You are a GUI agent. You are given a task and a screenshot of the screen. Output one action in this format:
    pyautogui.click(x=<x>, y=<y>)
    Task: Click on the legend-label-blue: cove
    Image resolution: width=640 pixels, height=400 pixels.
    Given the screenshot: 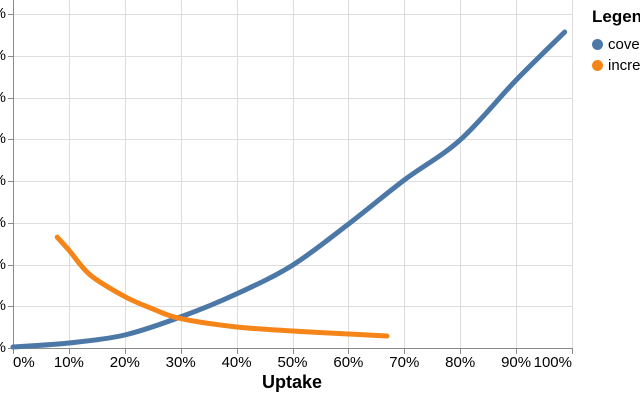 What is the action you would take?
    pyautogui.click(x=624, y=44)
    